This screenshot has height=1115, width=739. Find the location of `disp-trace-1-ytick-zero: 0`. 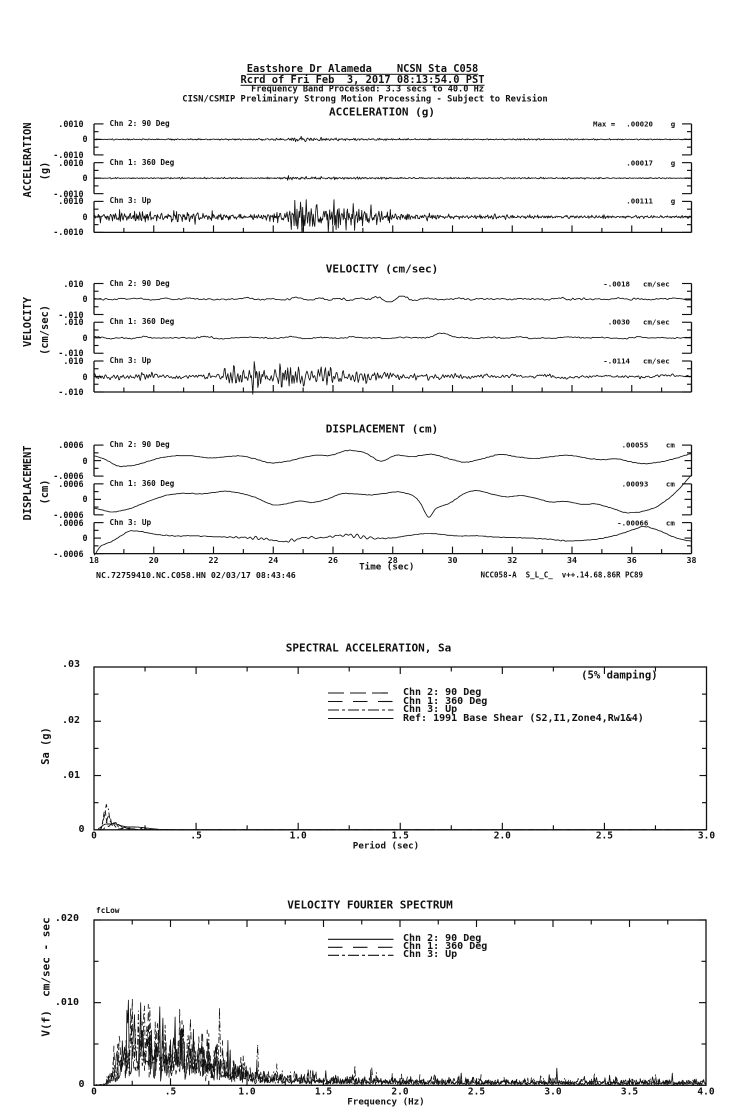

disp-trace-1-ytick-zero: 0 is located at coordinates (85, 499).